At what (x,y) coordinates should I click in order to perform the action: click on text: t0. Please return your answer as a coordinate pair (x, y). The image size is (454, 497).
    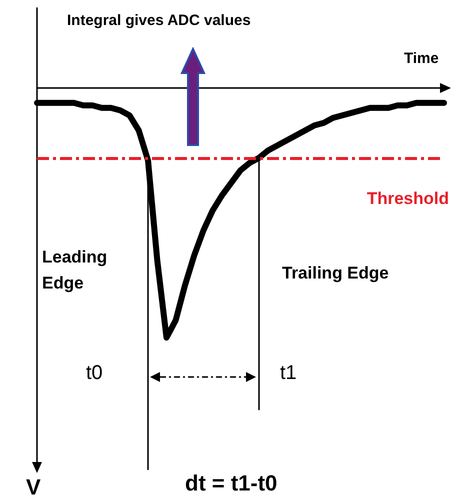
    Looking at the image, I should click on (94, 373).